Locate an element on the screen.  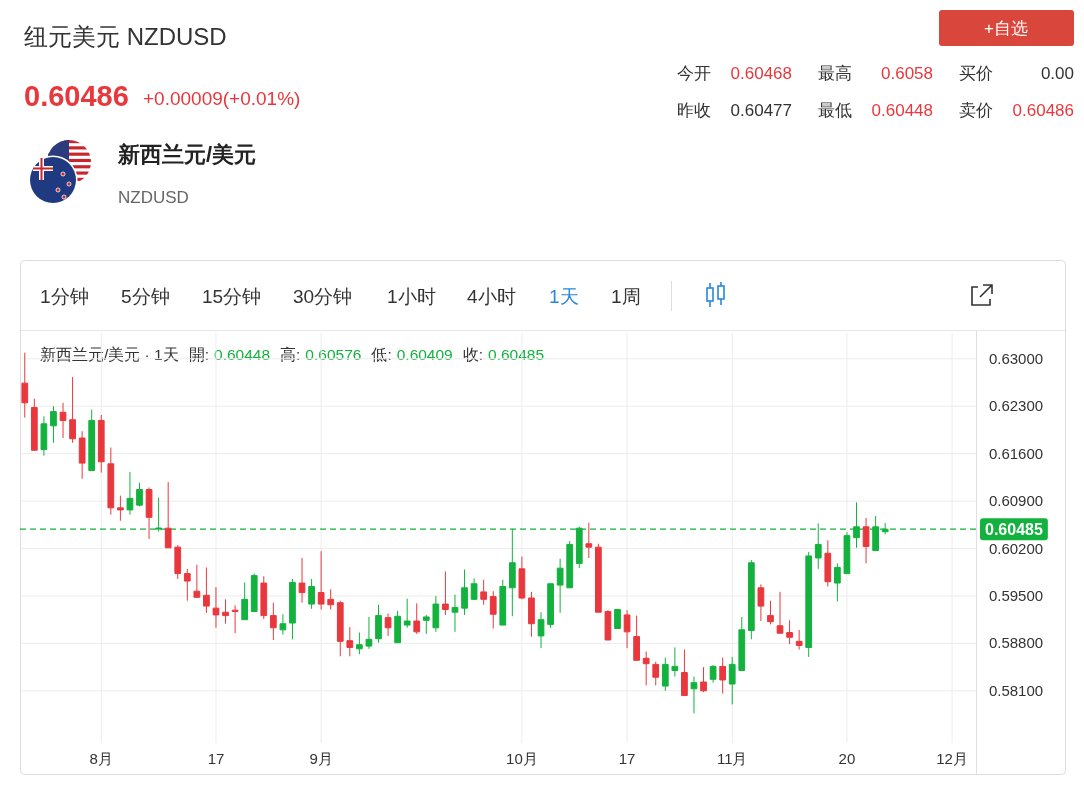
annotation: 1分钟 is located at coordinates (64, 296).